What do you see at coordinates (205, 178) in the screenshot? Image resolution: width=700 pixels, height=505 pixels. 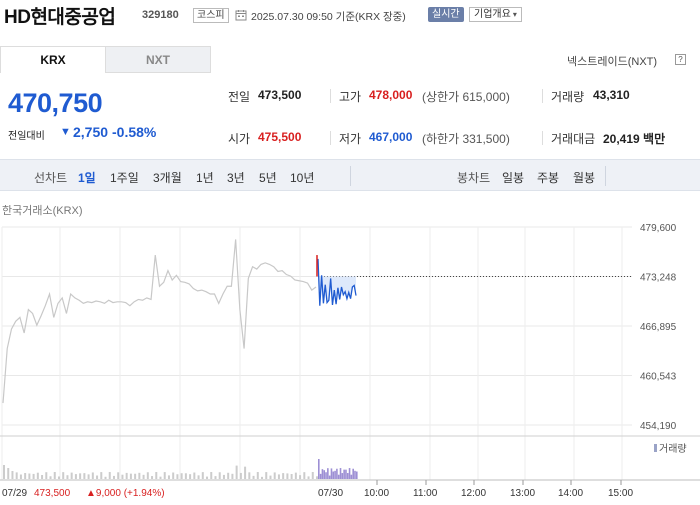 I see `period-1y: 1년` at bounding box center [205, 178].